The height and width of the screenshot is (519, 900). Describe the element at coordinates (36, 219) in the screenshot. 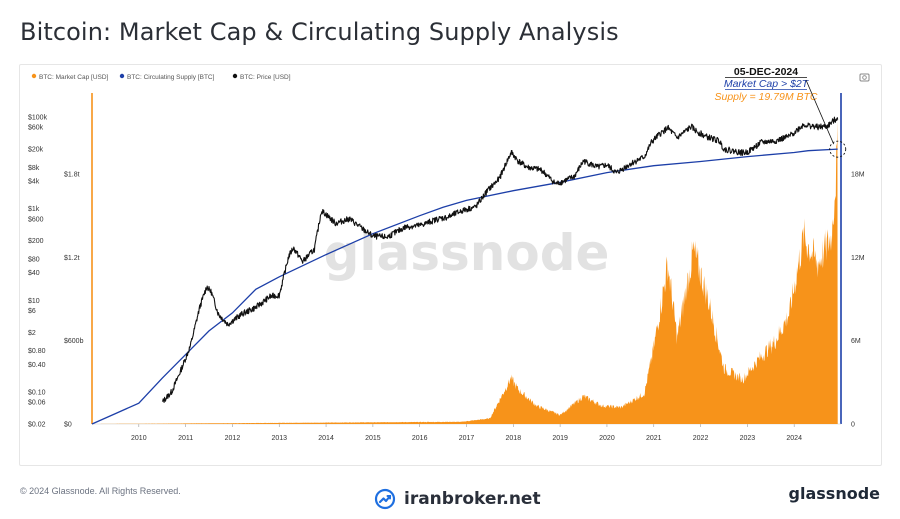

I see `price-tick-label: $600` at that location.